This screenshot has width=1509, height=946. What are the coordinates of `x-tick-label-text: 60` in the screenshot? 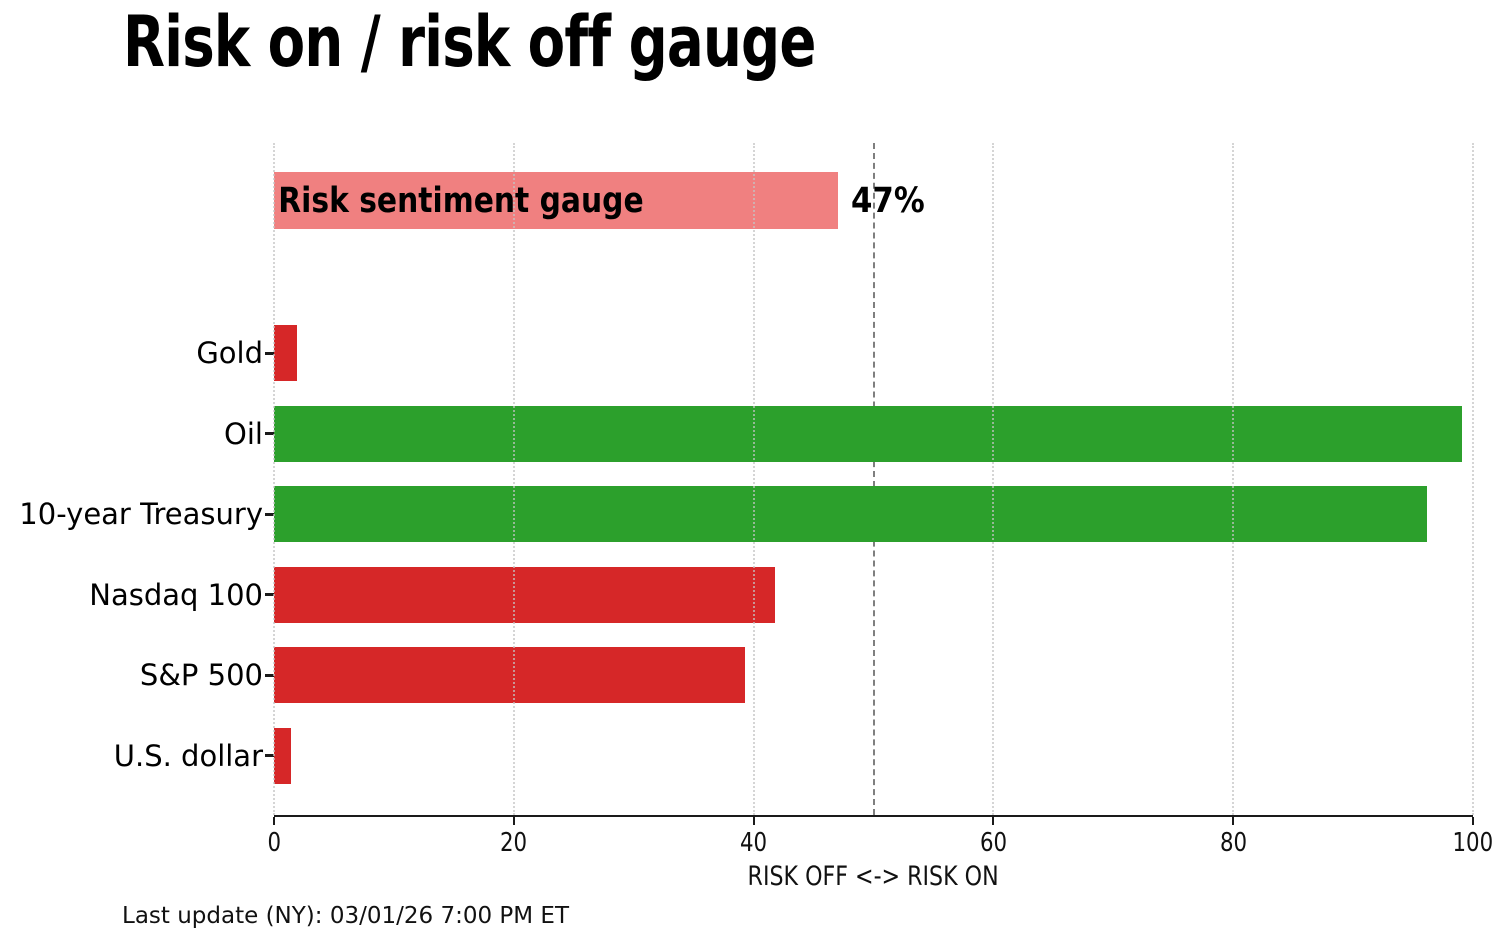 It's located at (993, 843).